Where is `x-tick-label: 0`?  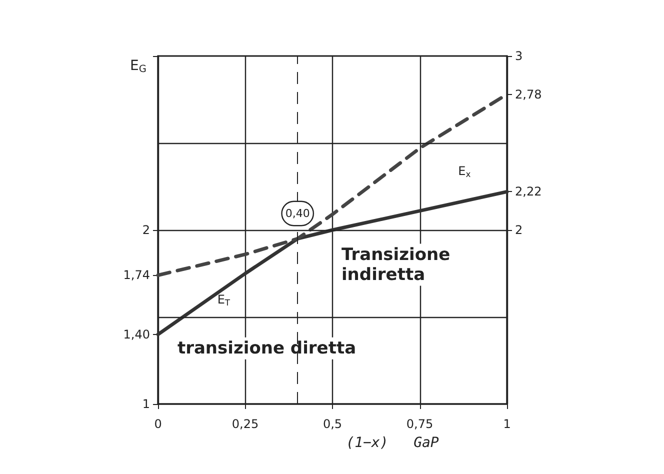
x-tick-label: 0 is located at coordinates (158, 424).